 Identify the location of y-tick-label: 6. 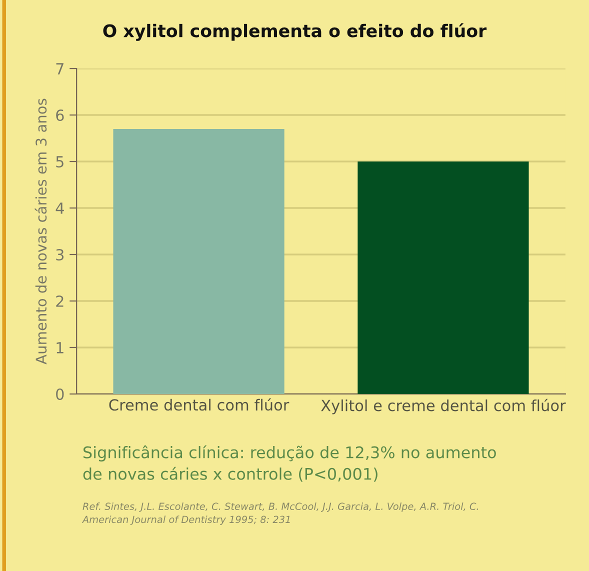
(60, 115).